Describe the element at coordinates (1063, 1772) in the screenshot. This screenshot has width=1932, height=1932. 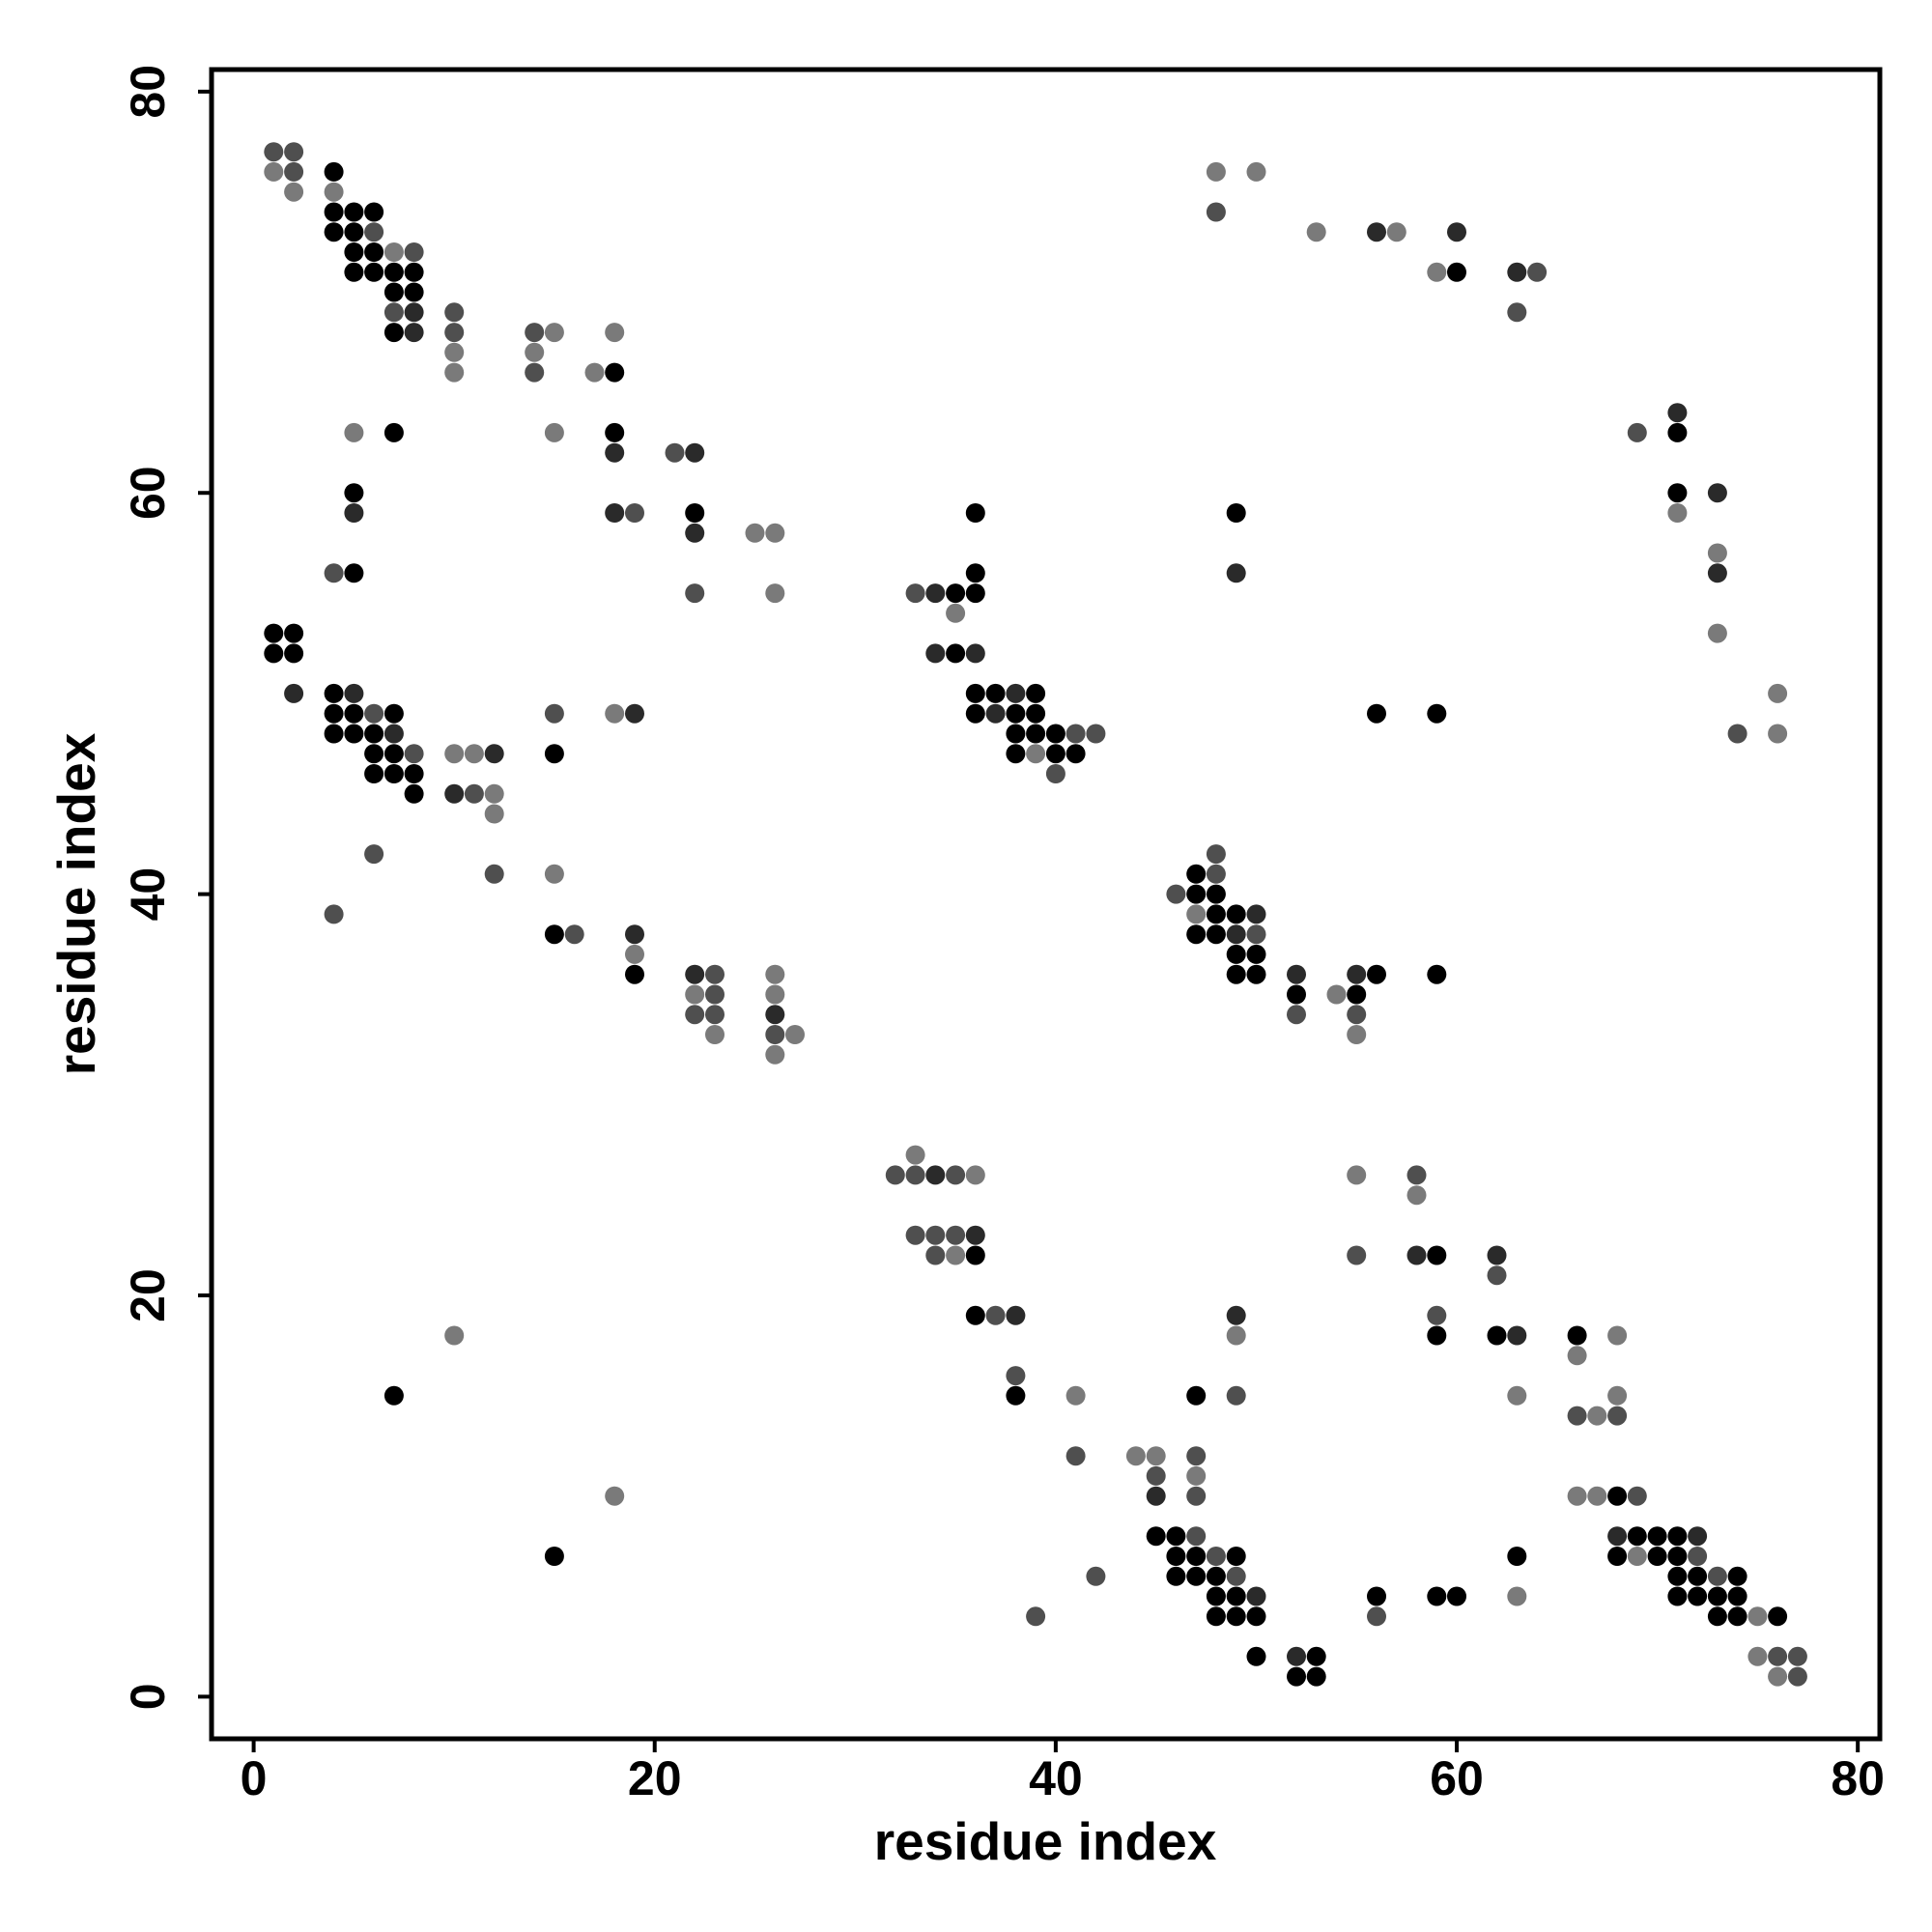
I see `x-axis: 0 20 40 60 80` at that location.